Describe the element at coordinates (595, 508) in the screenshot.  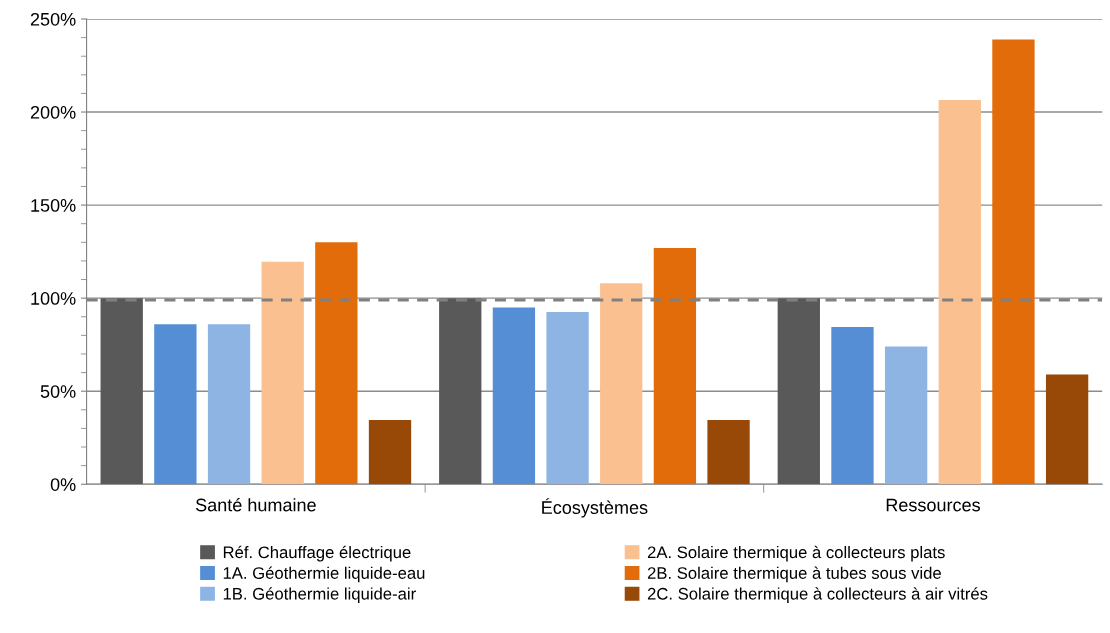
I see `x-tick-label: Écosystèmes` at that location.